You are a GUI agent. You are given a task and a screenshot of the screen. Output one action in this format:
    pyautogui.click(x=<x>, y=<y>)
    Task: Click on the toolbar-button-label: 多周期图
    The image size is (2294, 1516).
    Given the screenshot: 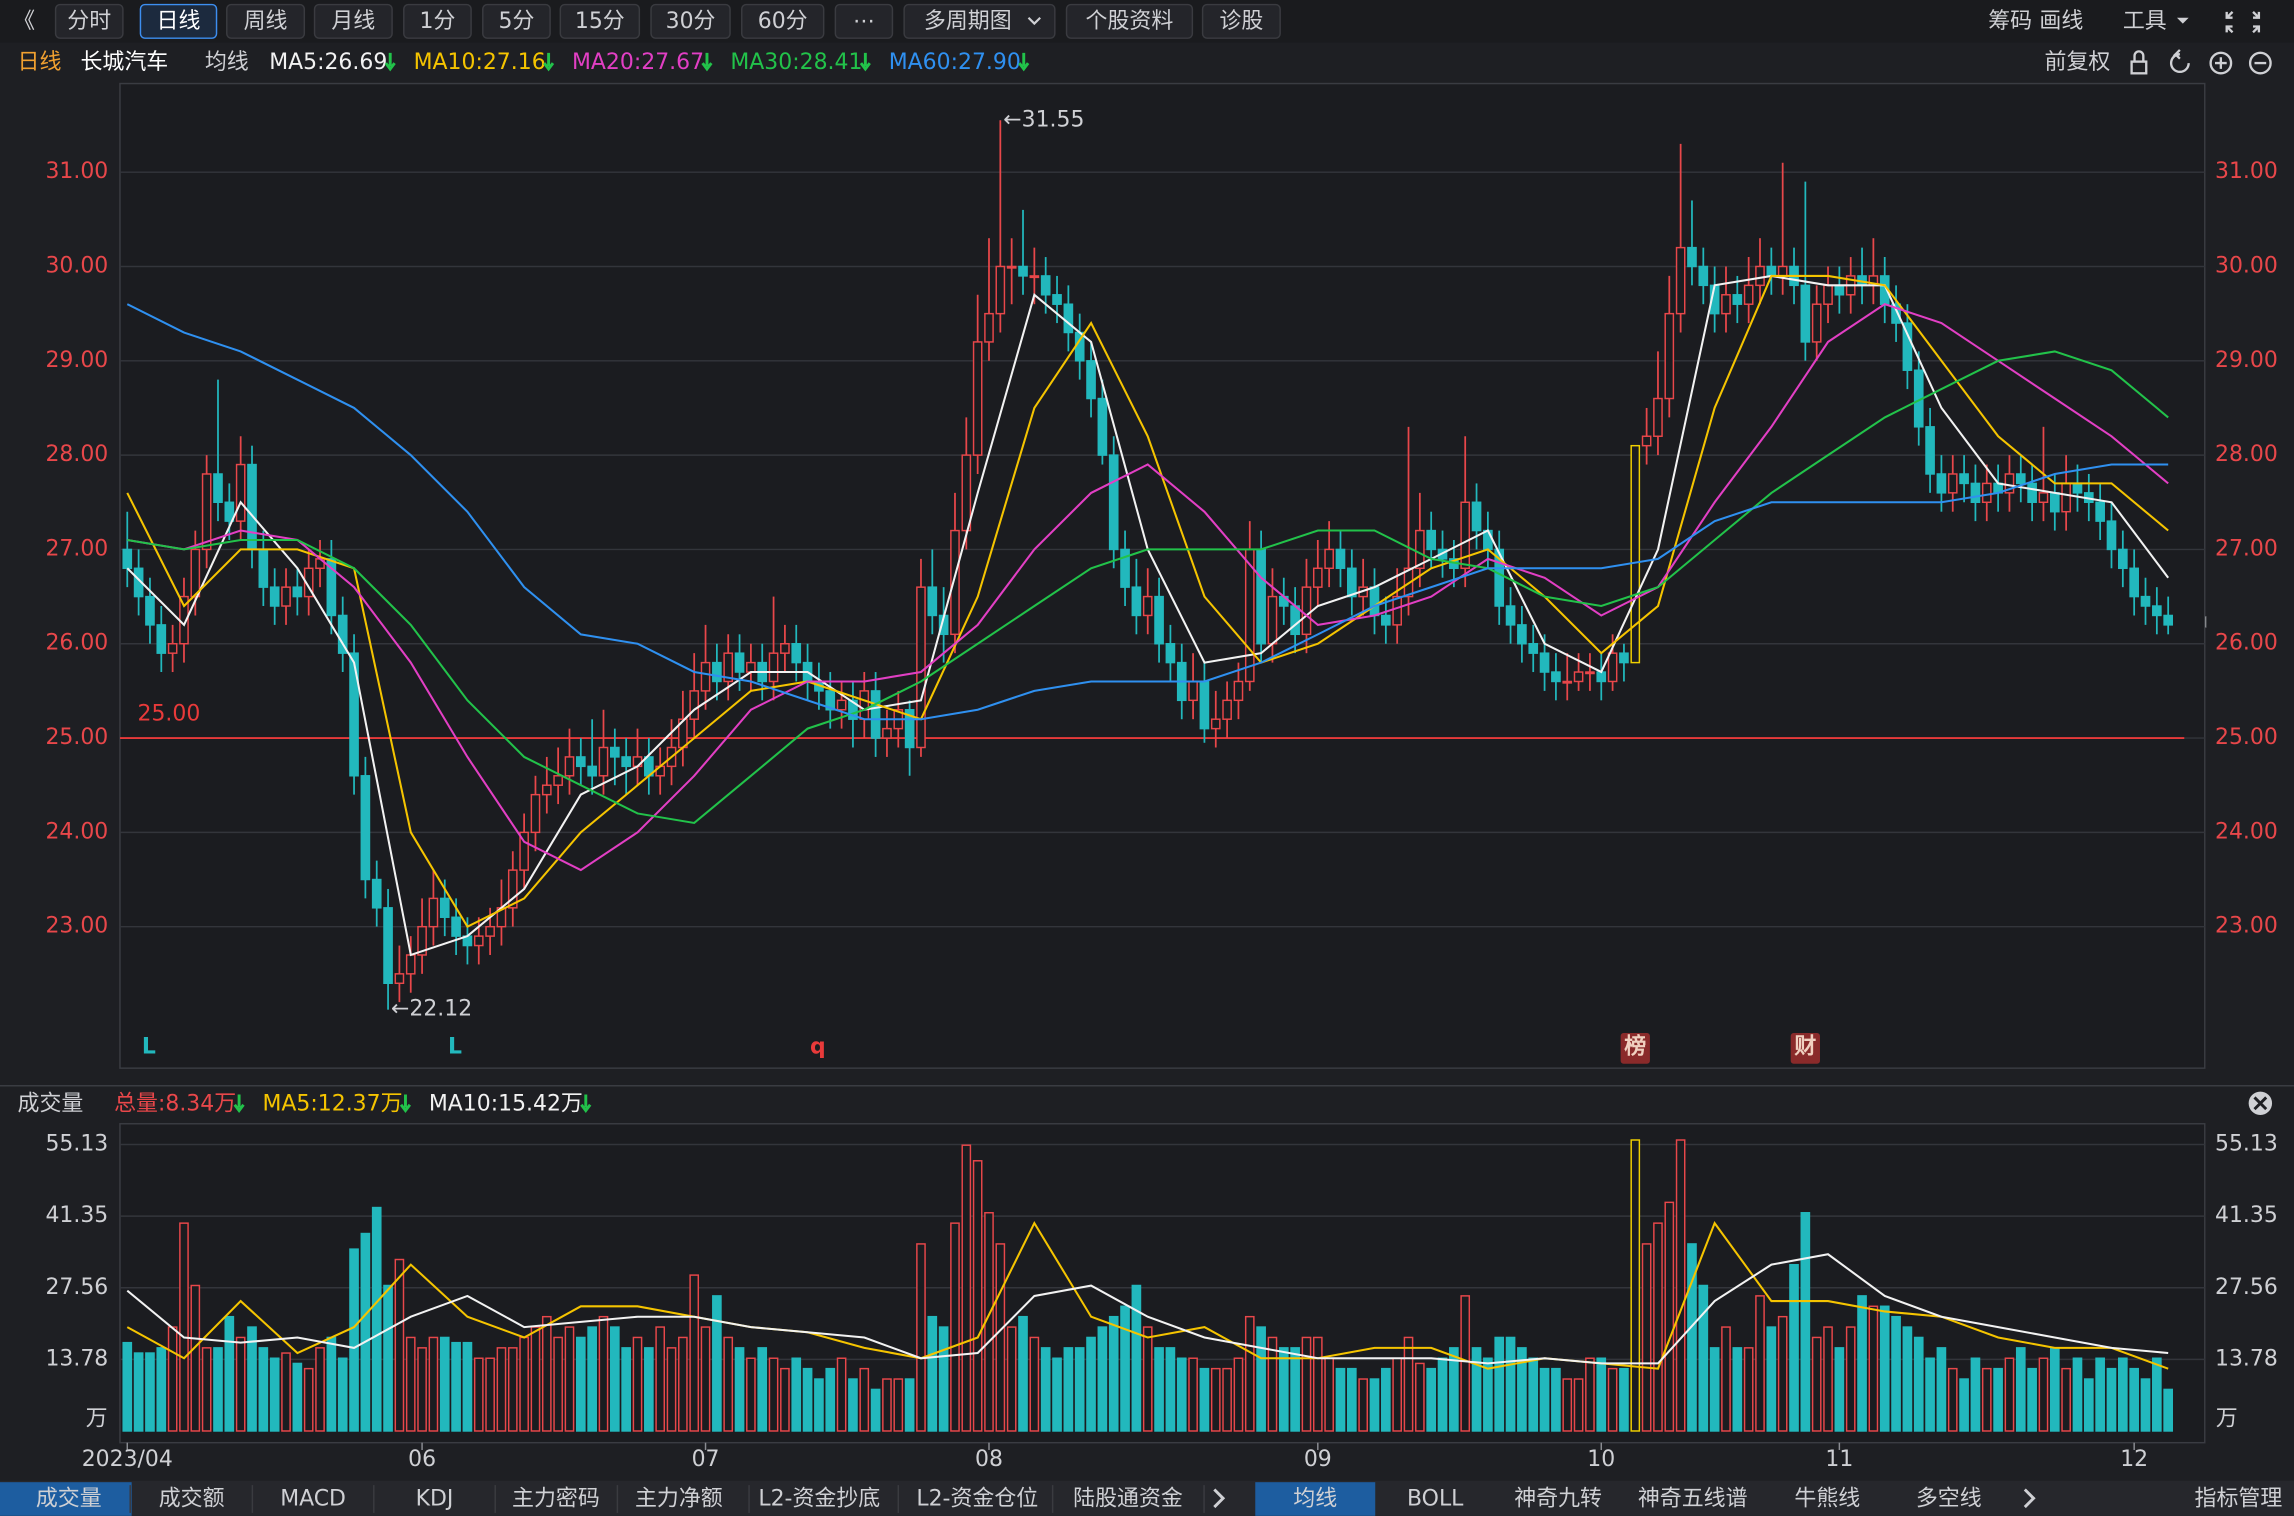 What is the action you would take?
    pyautogui.click(x=968, y=21)
    